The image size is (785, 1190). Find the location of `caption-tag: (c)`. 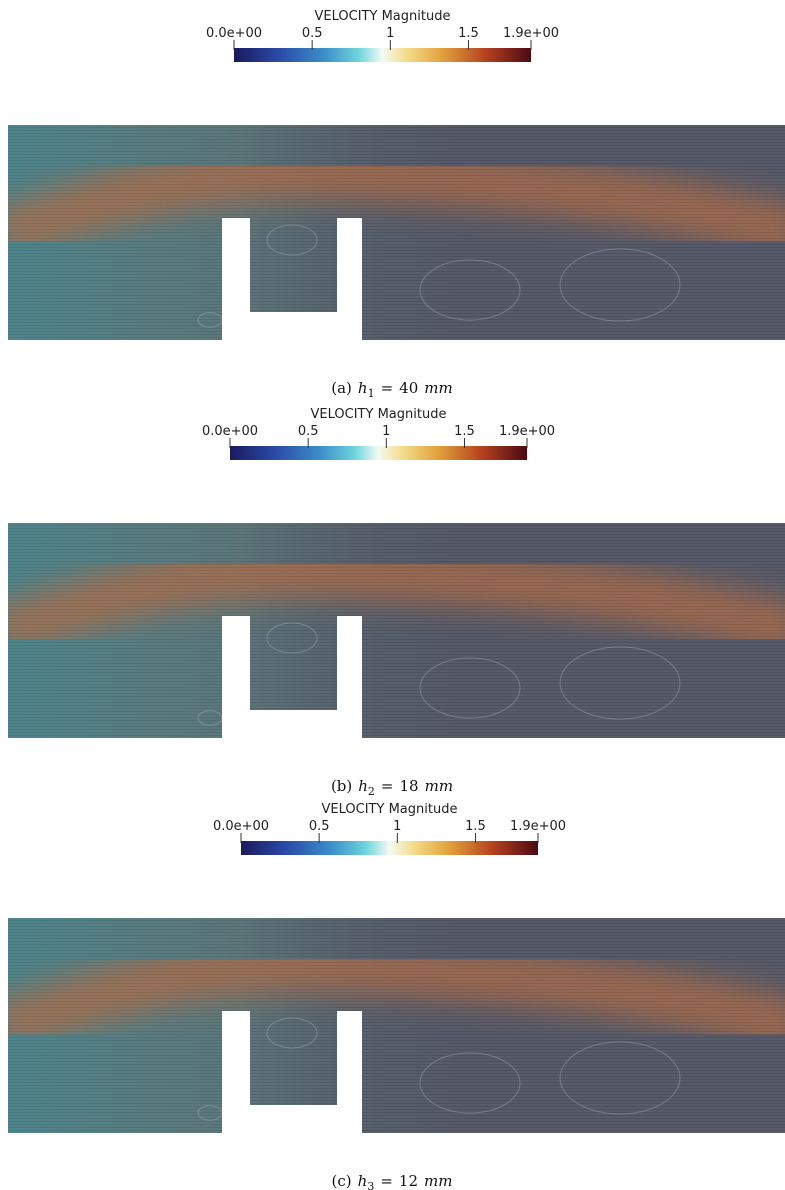

caption-tag: (c) is located at coordinates (342, 1181).